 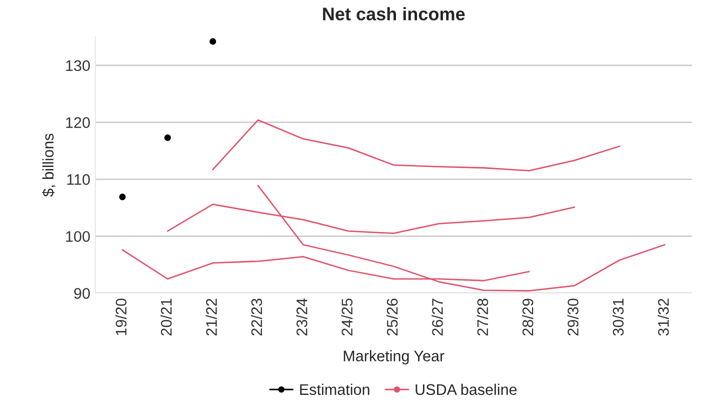 I want to click on y-axis-title: $, billions, so click(x=49, y=165).